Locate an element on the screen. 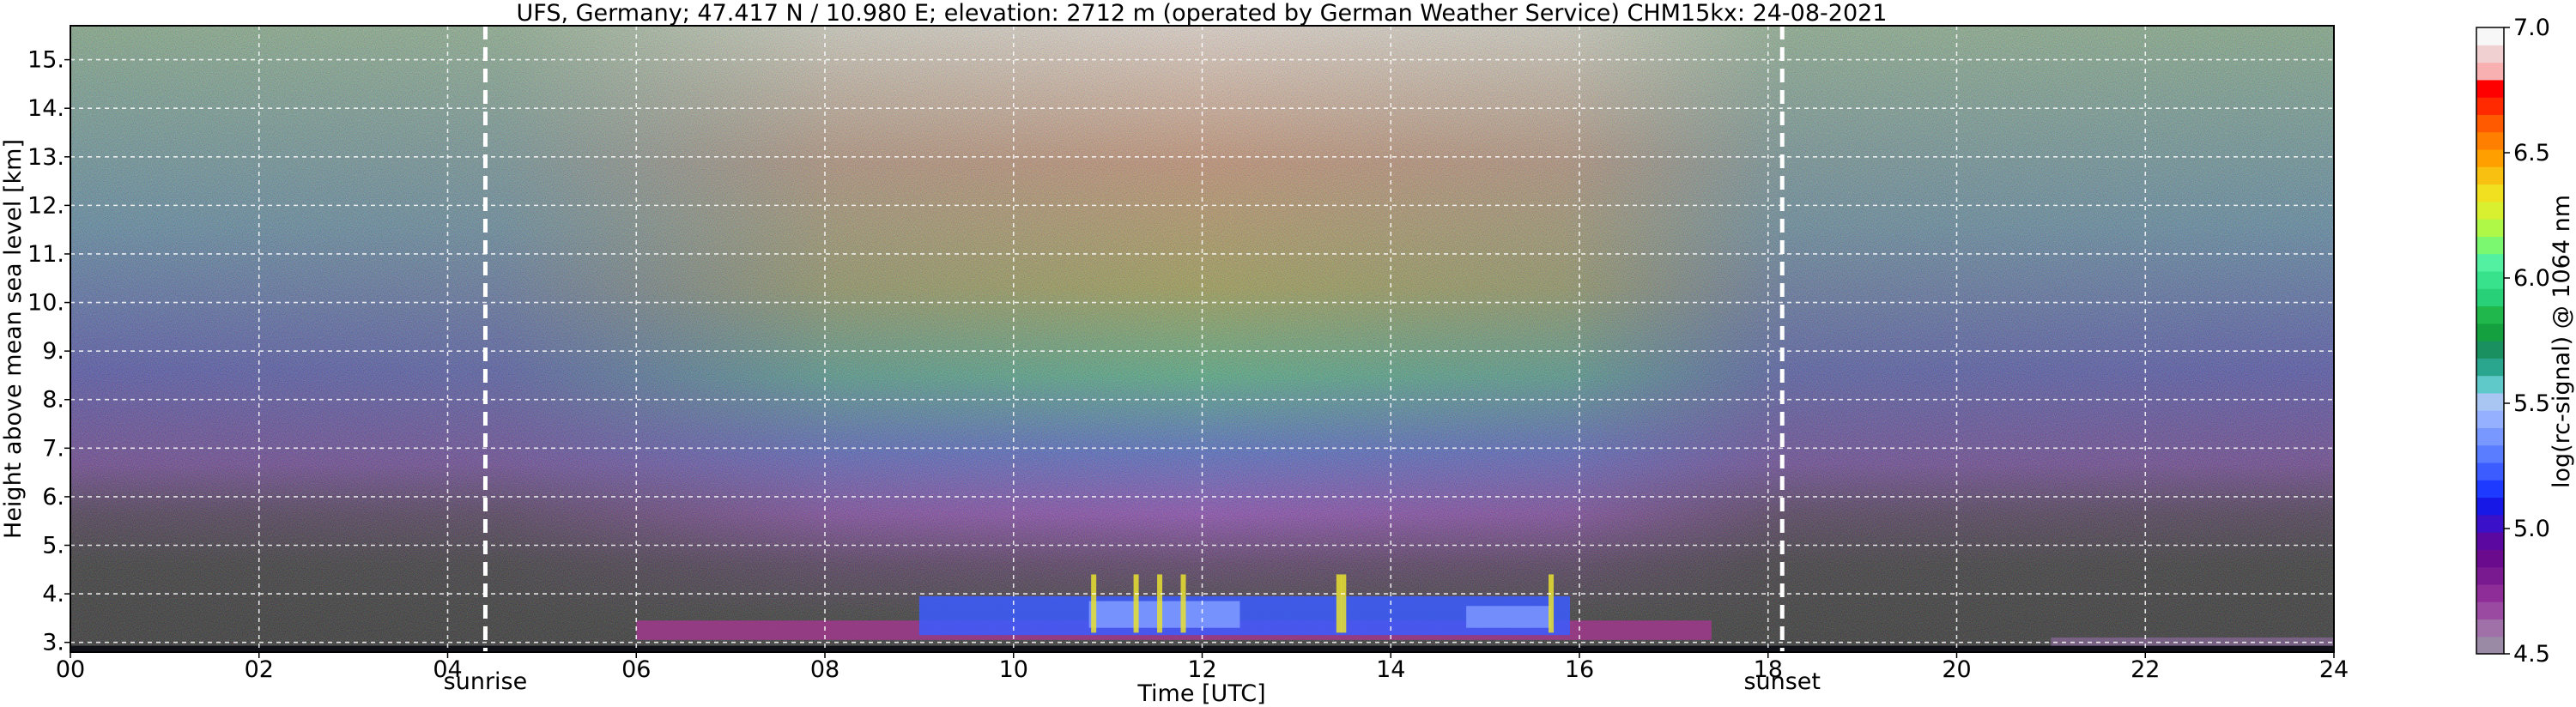 This screenshot has width=2576, height=707. x-tick-label: 00 is located at coordinates (70, 670).